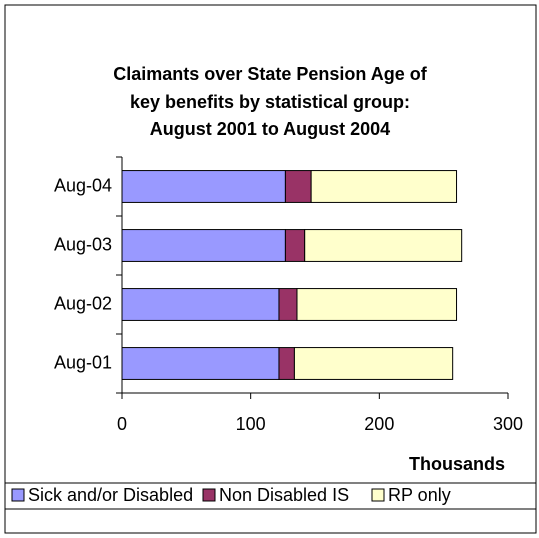  Describe the element at coordinates (419, 495) in the screenshot. I see `legend-label: RP only` at that location.